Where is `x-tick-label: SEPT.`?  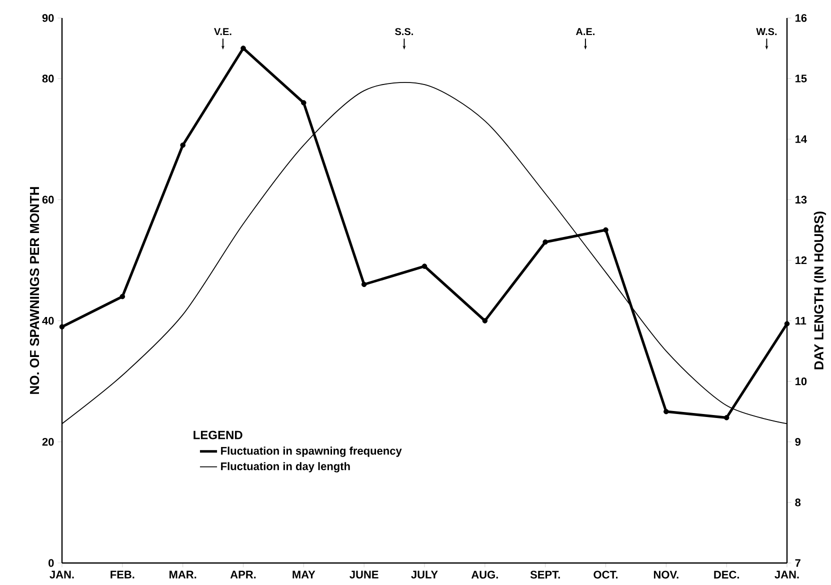 x-tick-label: SEPT. is located at coordinates (545, 574).